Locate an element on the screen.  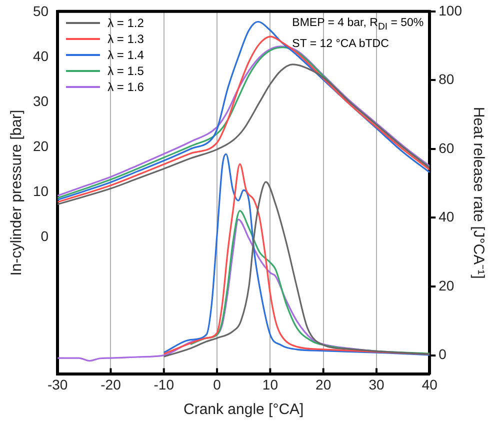
y2-tick-label: 100 is located at coordinates (450, 10).